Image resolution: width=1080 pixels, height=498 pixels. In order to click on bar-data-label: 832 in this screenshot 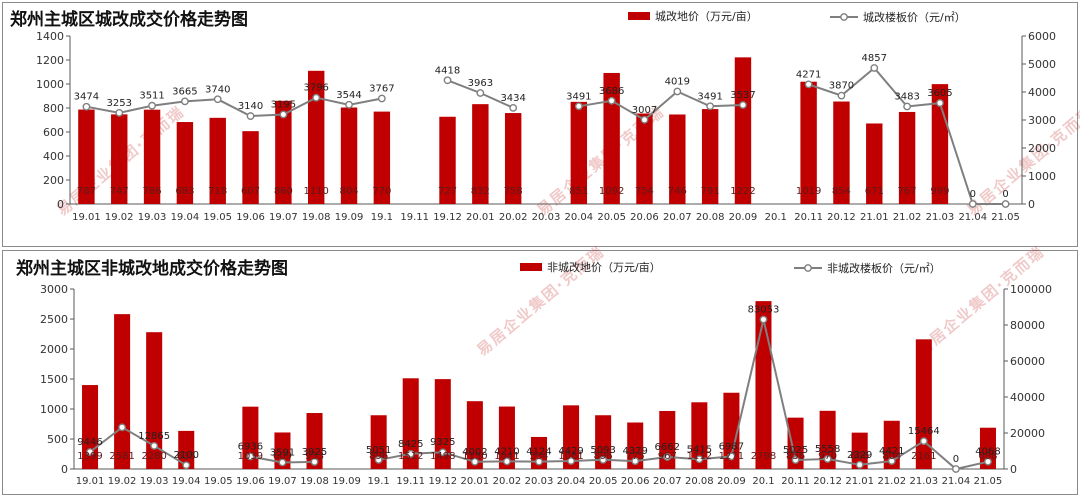, I will do `click(480, 191)`.